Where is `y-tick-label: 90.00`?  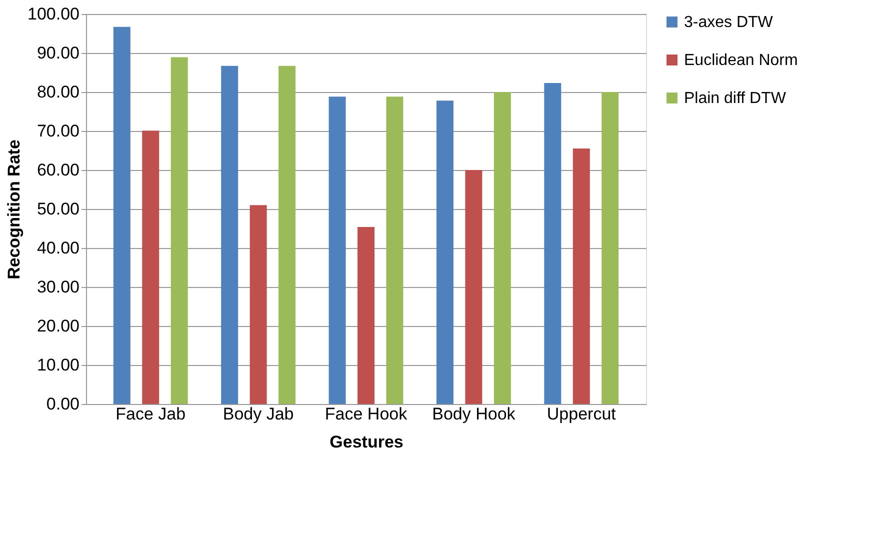
y-tick-label: 90.00 is located at coordinates (58, 53).